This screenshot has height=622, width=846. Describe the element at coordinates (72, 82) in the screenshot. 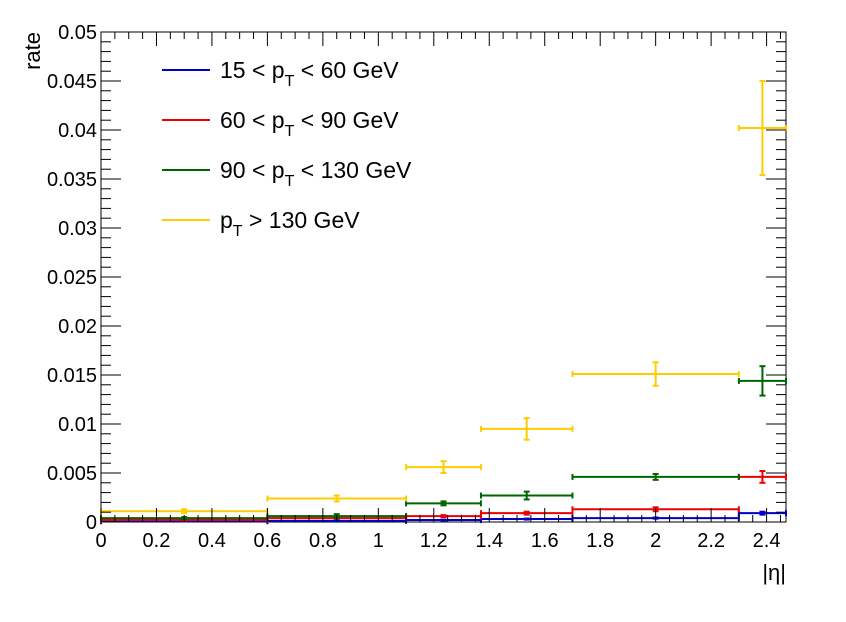

I see `y-tick-label: 0.045` at that location.